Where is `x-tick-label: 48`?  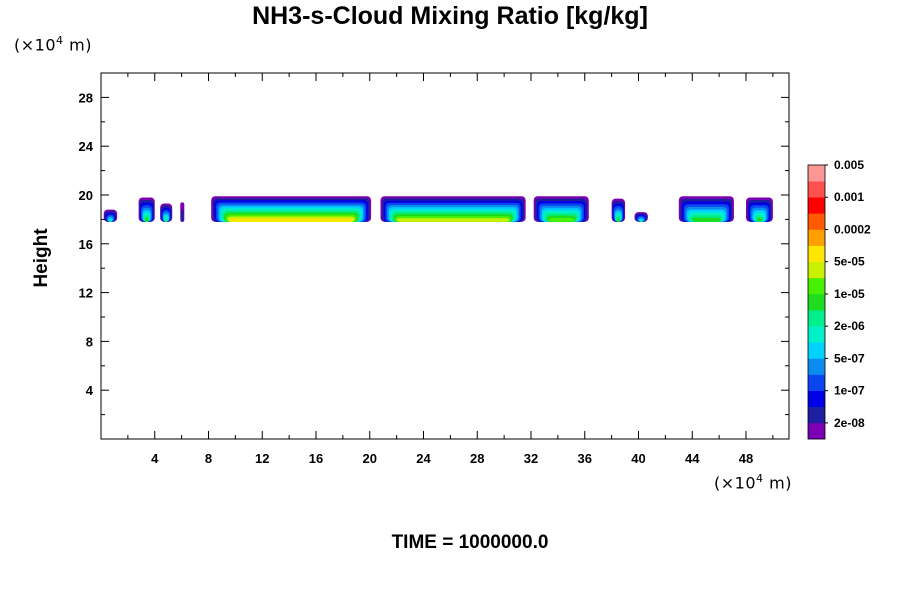 x-tick-label: 48 is located at coordinates (746, 458).